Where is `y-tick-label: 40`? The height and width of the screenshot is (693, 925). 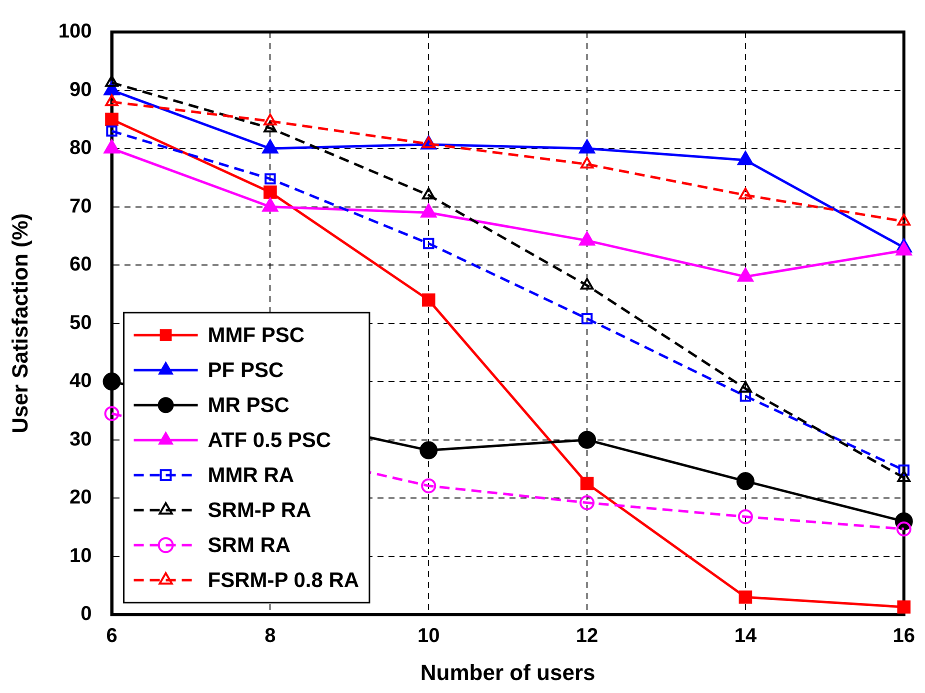
y-tick-label: 40 is located at coordinates (81, 381).